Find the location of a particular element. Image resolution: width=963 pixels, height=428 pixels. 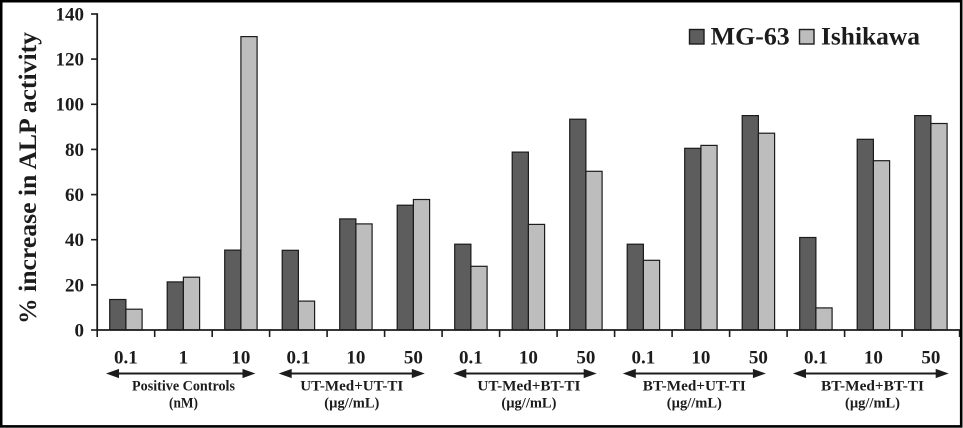

svg-text: UT-Med+BT-TI is located at coordinates (528, 387).